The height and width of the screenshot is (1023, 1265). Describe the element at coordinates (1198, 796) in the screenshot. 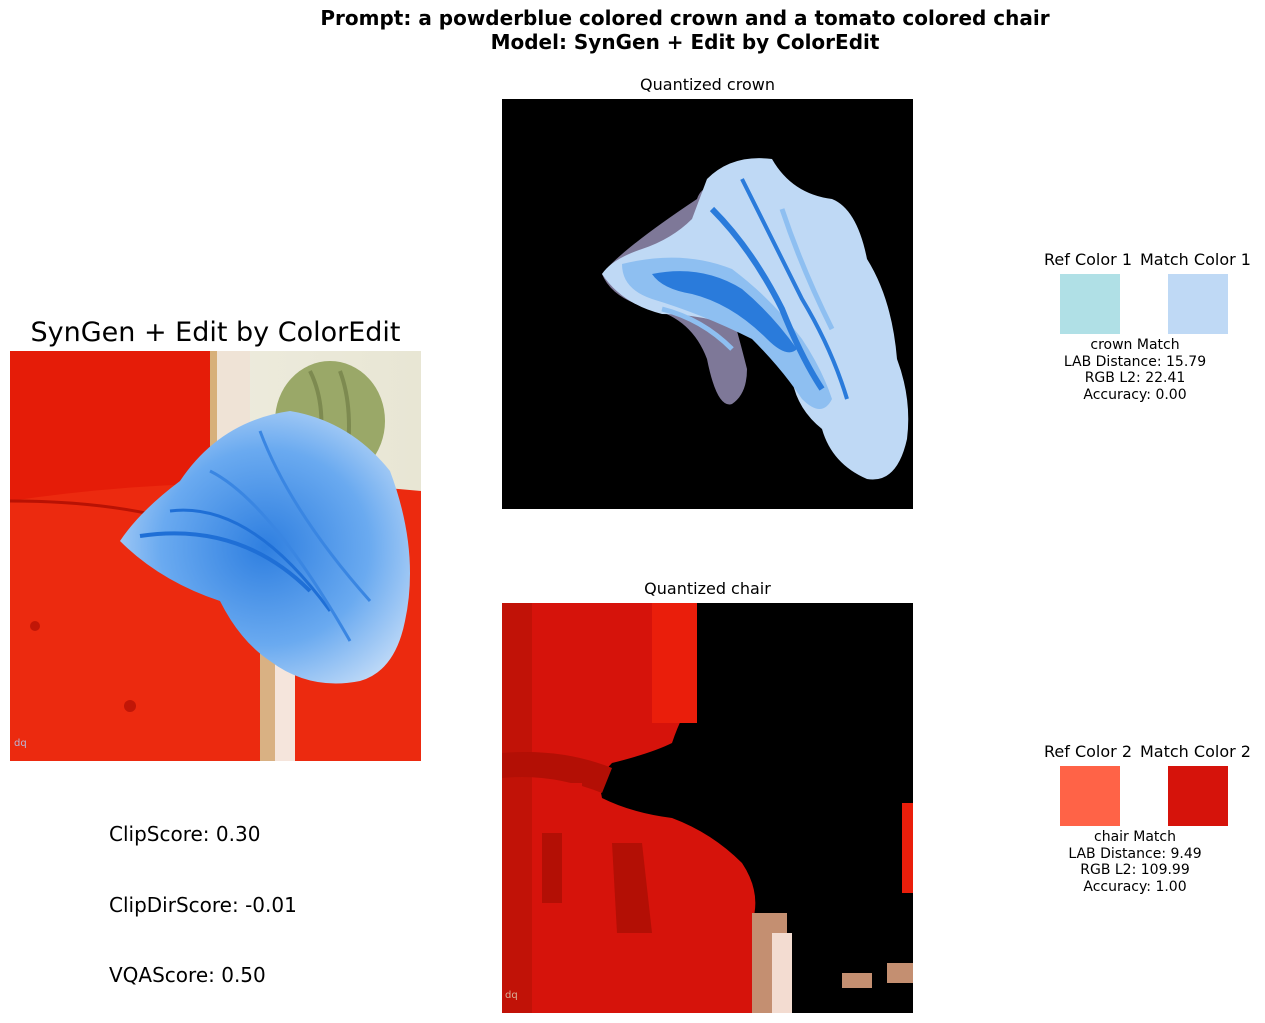

I see `match-color-2-swatch` at that location.